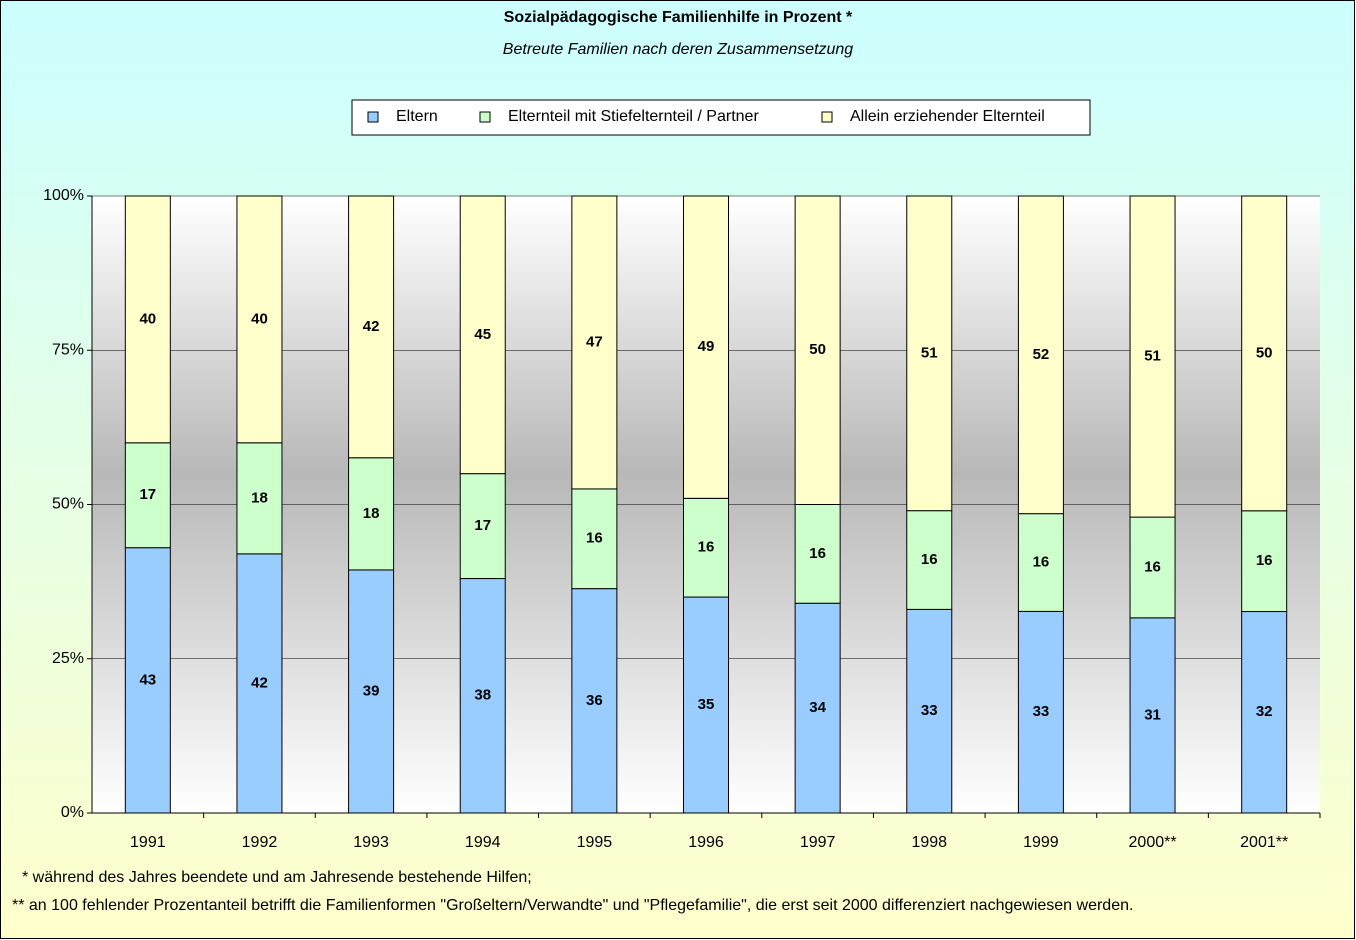  Describe the element at coordinates (1041, 842) in the screenshot. I see `x-tick-label: 1999` at that location.